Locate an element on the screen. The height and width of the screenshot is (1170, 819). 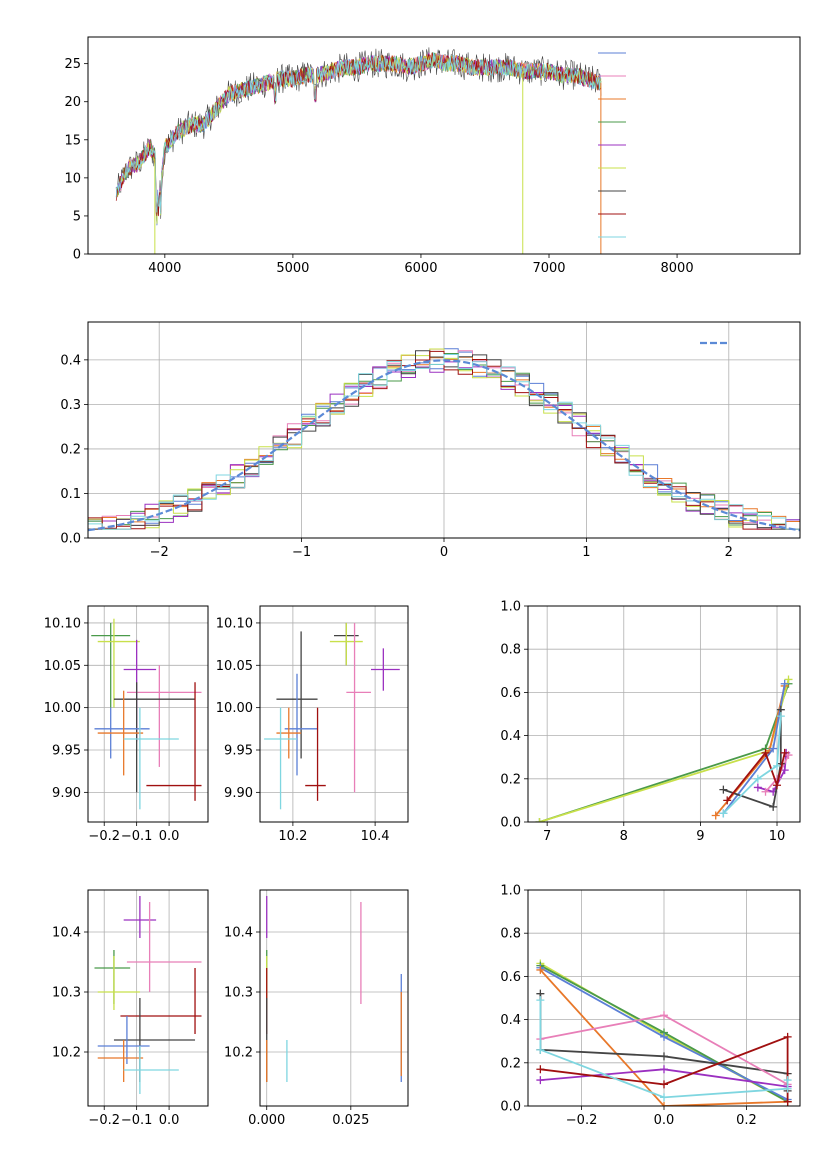
spectrum-plot-area is located at coordinates (358, 150).